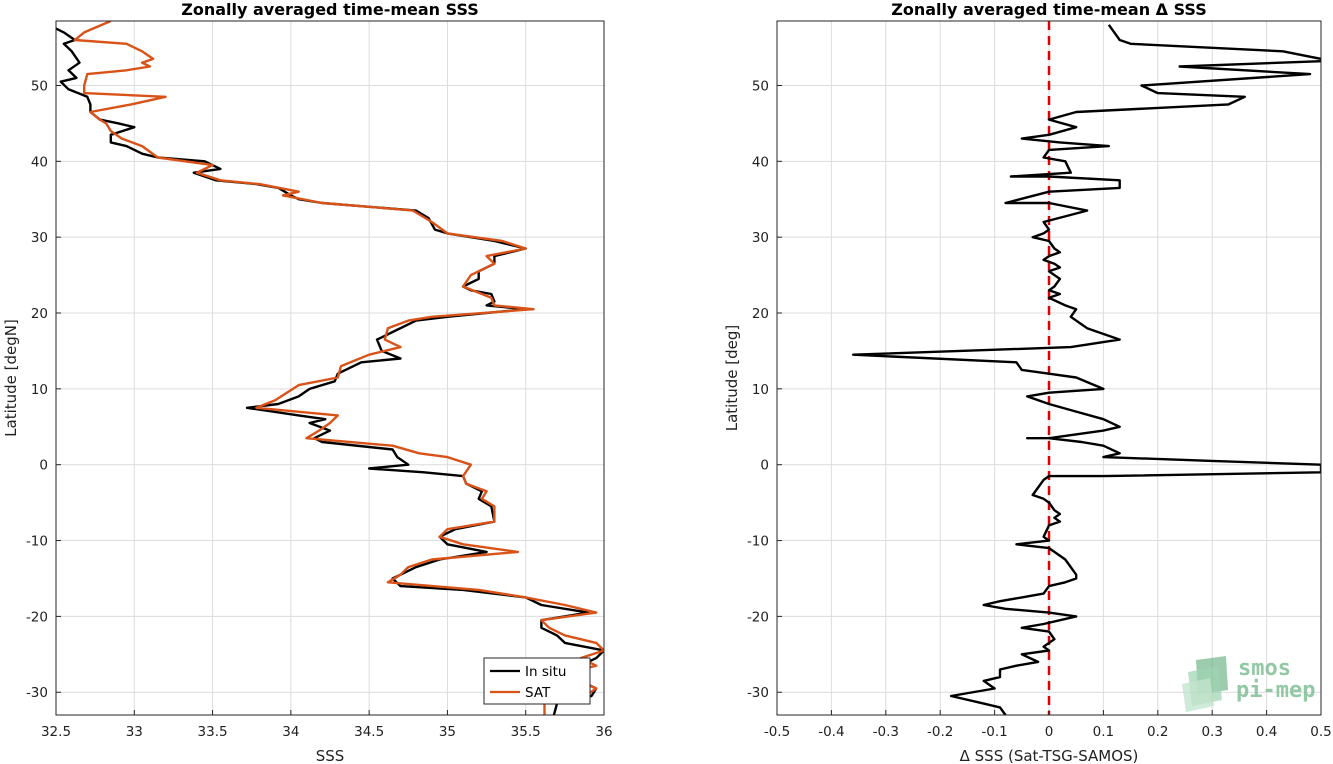 The image size is (1333, 764). Describe the element at coordinates (37, 617) in the screenshot. I see `left-y-tick-label: -20` at that location.